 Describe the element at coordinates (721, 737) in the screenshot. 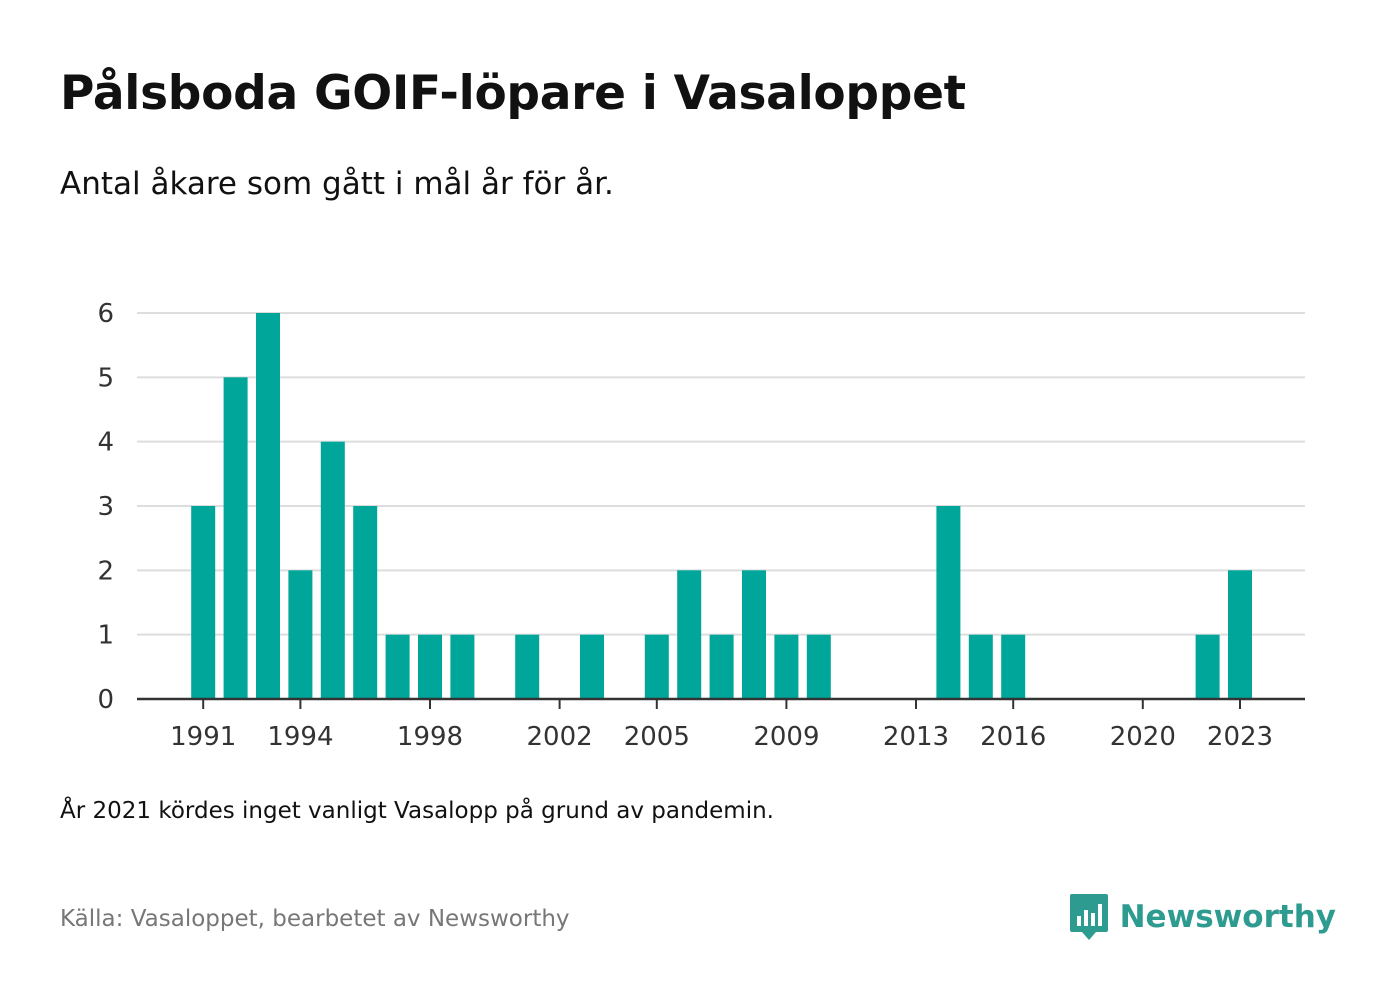

I see `x-axis-labels: 1991 1994 1998 2002 2005 2009 2013 2016 2020 2023` at that location.